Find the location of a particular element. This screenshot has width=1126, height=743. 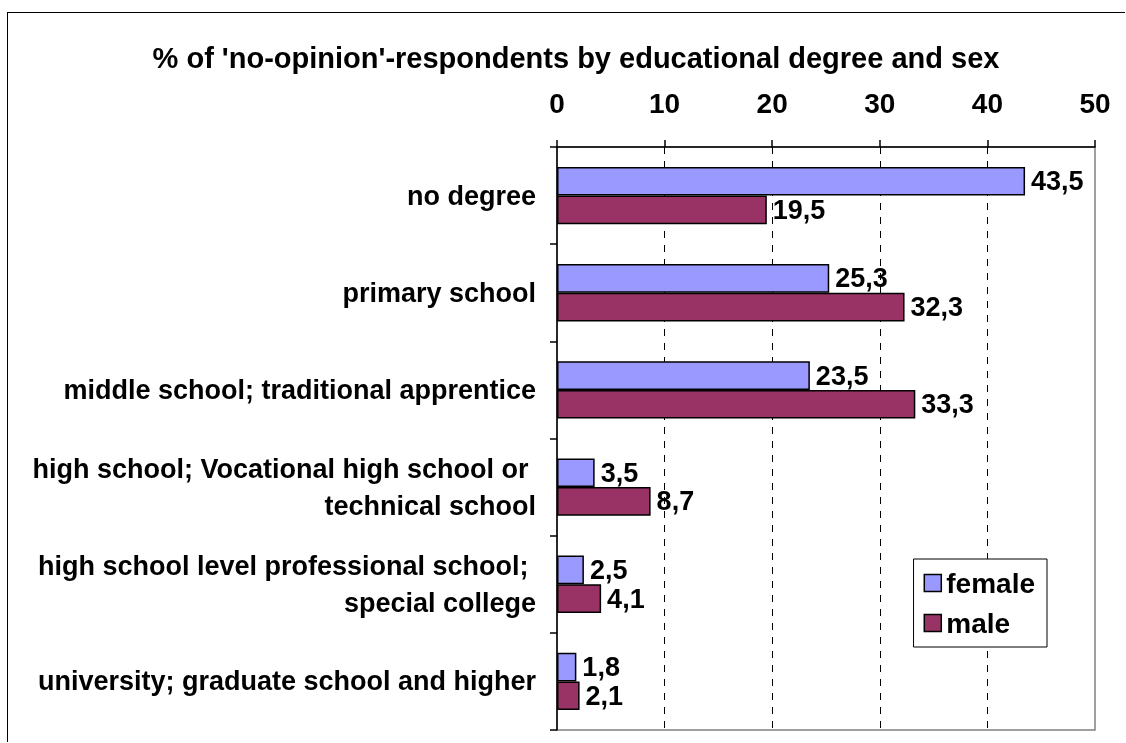

legend-label: female is located at coordinates (990, 583).